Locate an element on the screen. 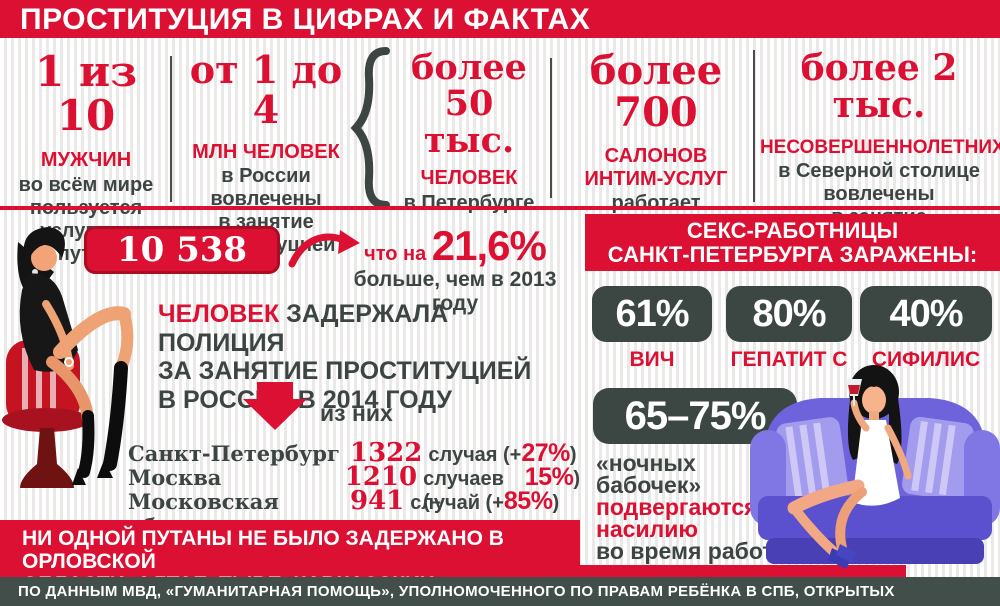  table-row: Московская область 941 случай (+ 85% ) is located at coordinates (354, 512).